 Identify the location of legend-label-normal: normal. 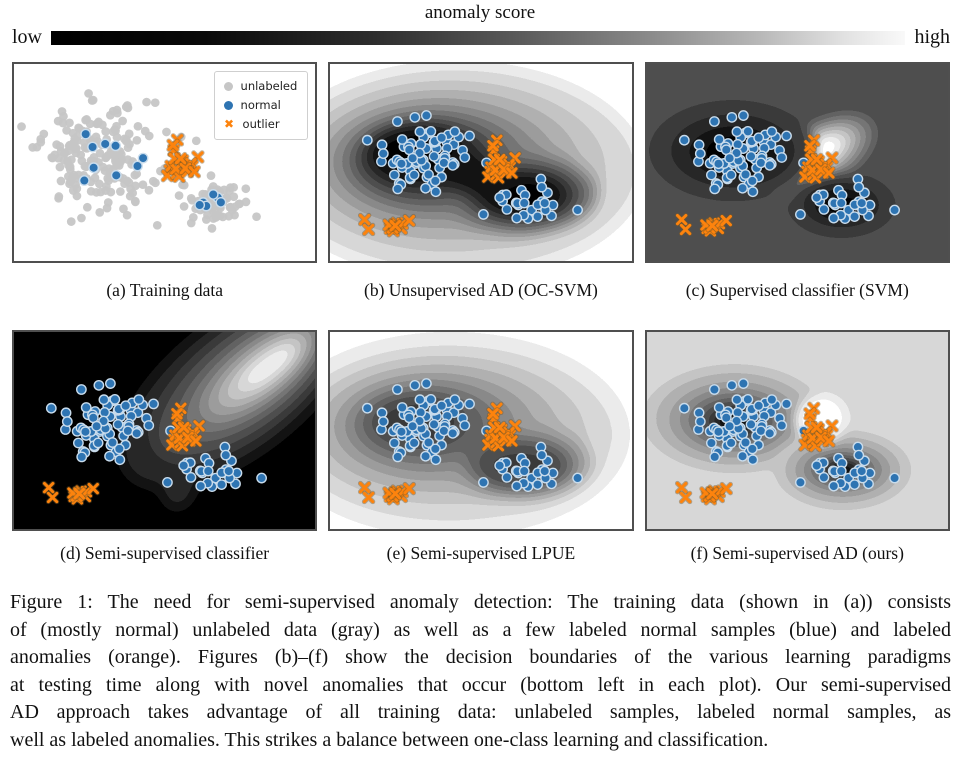
(260, 105).